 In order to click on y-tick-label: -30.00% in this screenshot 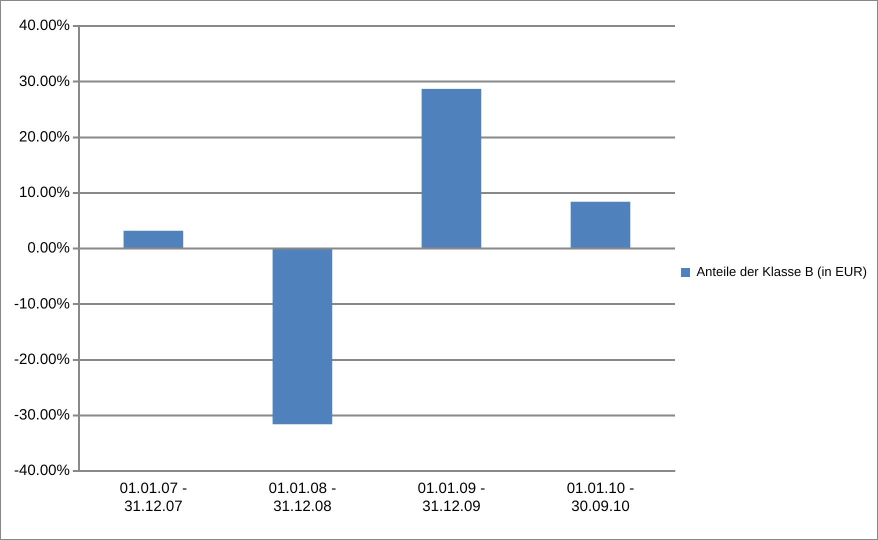, I will do `click(42, 415)`.